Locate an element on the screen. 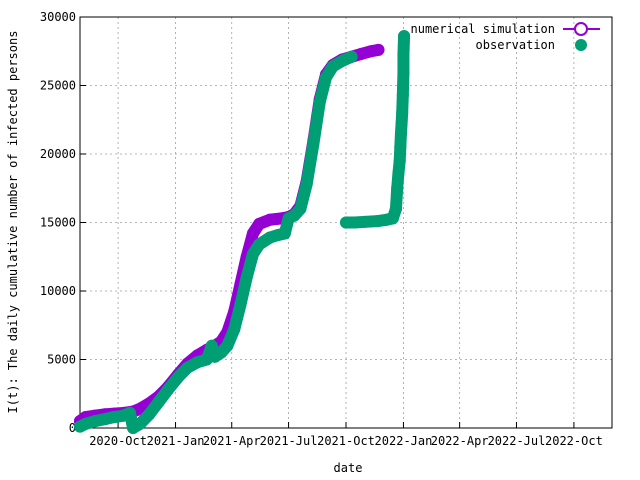 The height and width of the screenshot is (480, 640). x-tick-label: 2022-Apr is located at coordinates (460, 441).